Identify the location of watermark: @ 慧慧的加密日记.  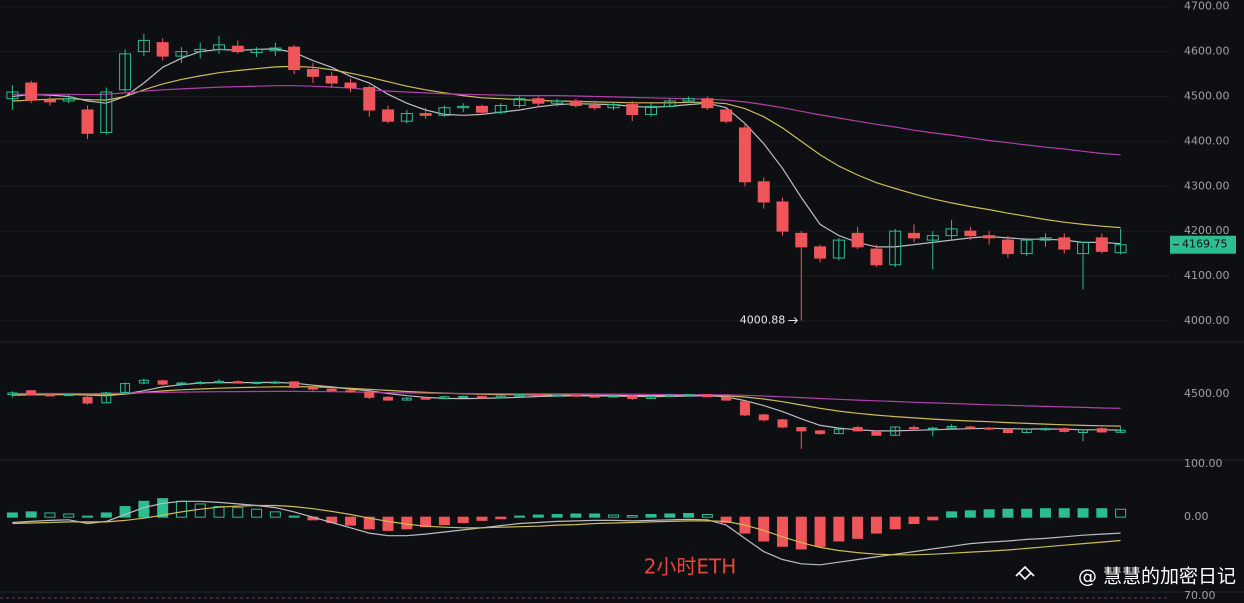
(1157, 577).